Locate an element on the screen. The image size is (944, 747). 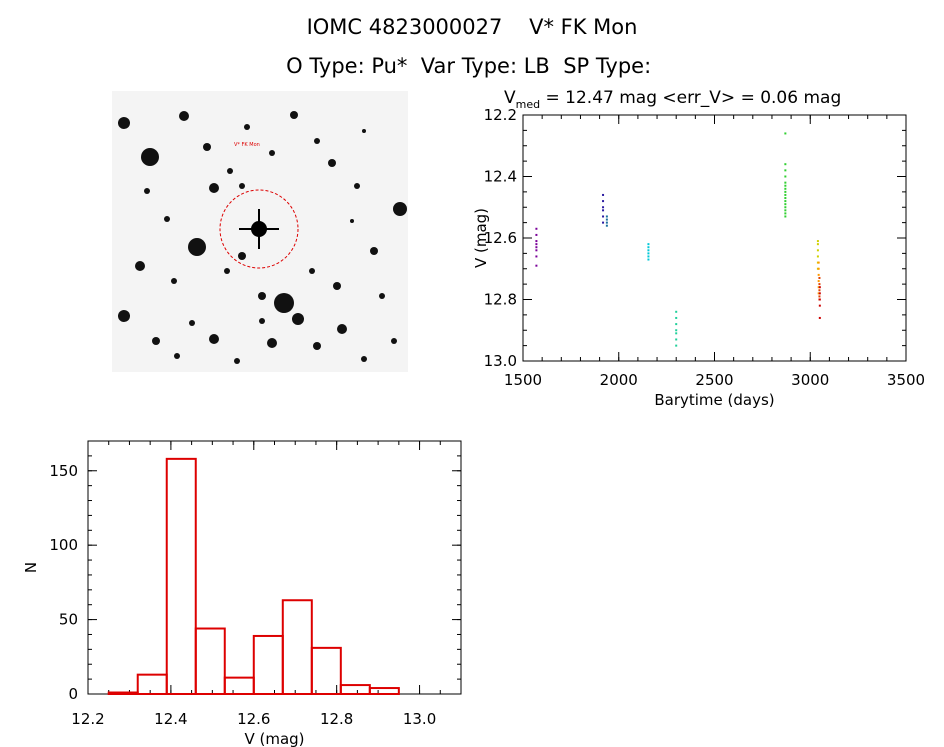
sky-image-svg: V* FK Mon is located at coordinates (262, 237).